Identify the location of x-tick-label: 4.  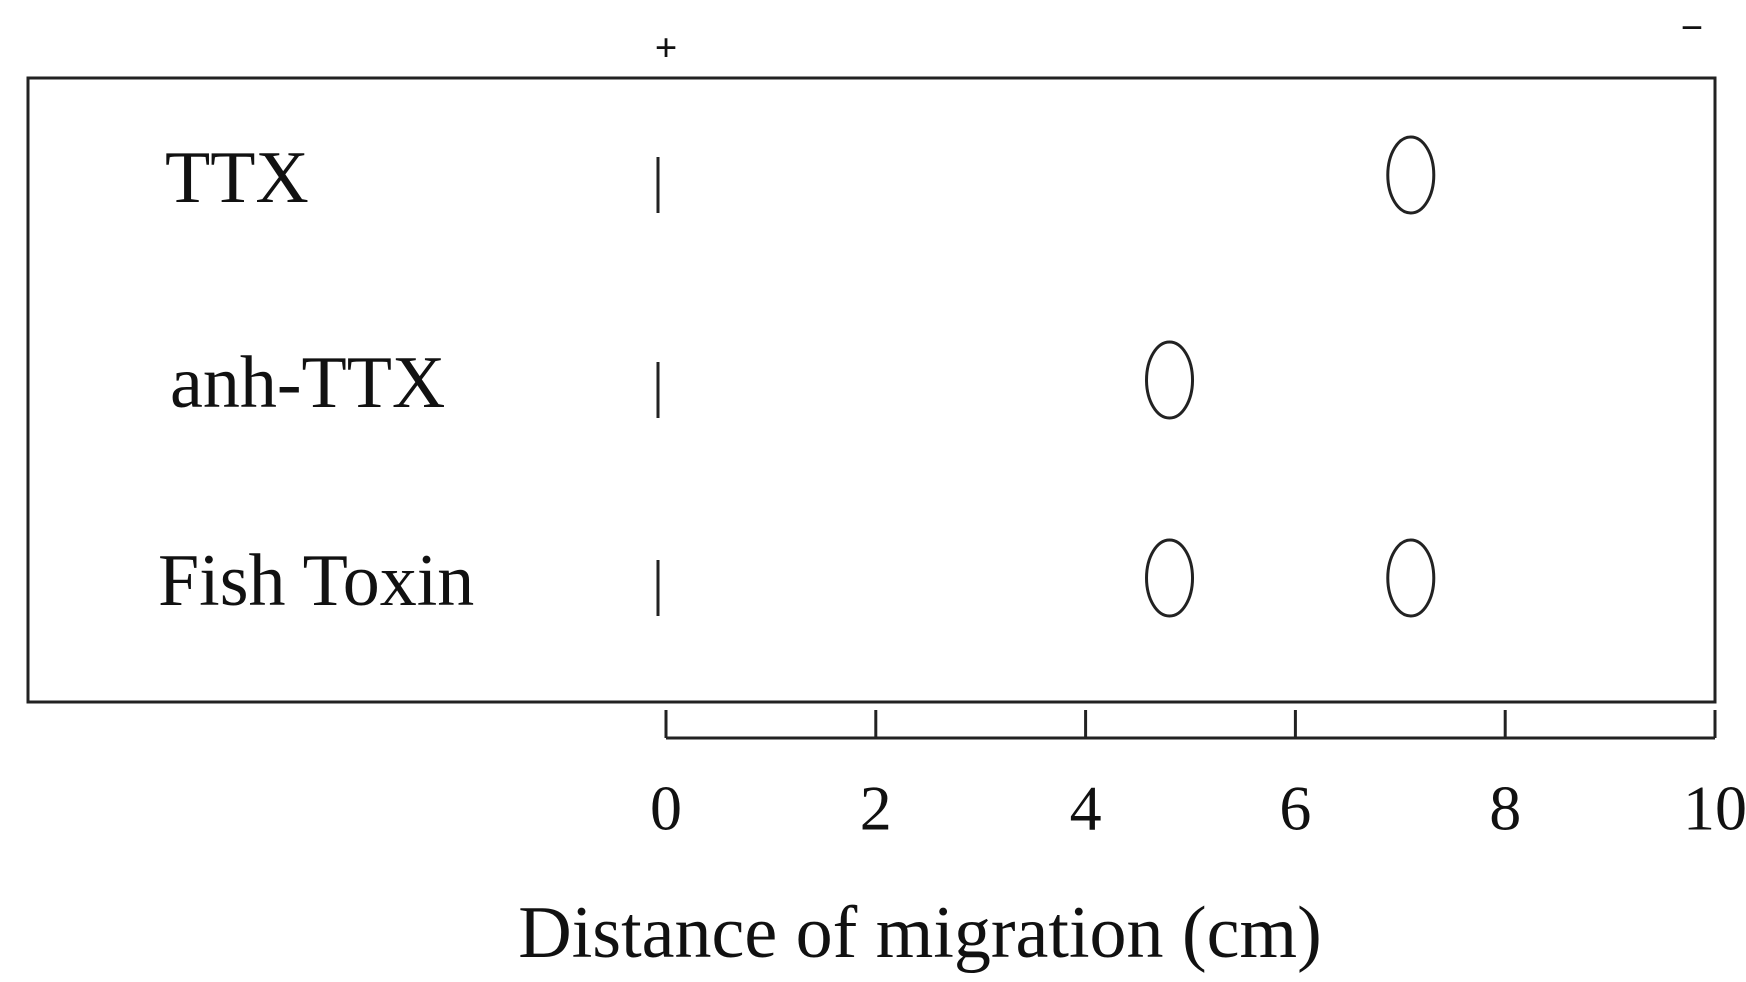
(1086, 808).